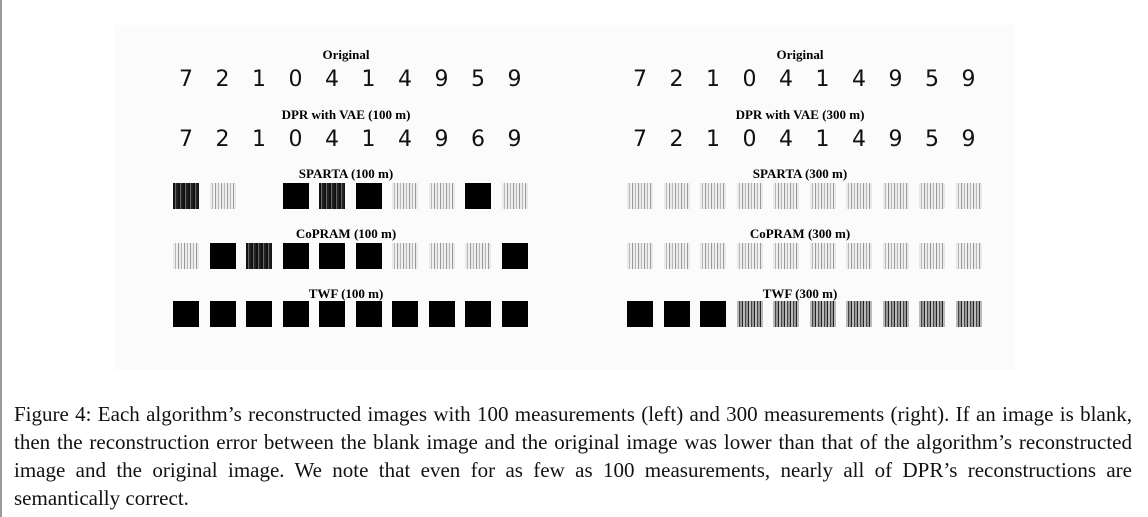 The width and height of the screenshot is (1148, 517). Describe the element at coordinates (346, 54) in the screenshot. I see `left-row-title-1: Original` at that location.